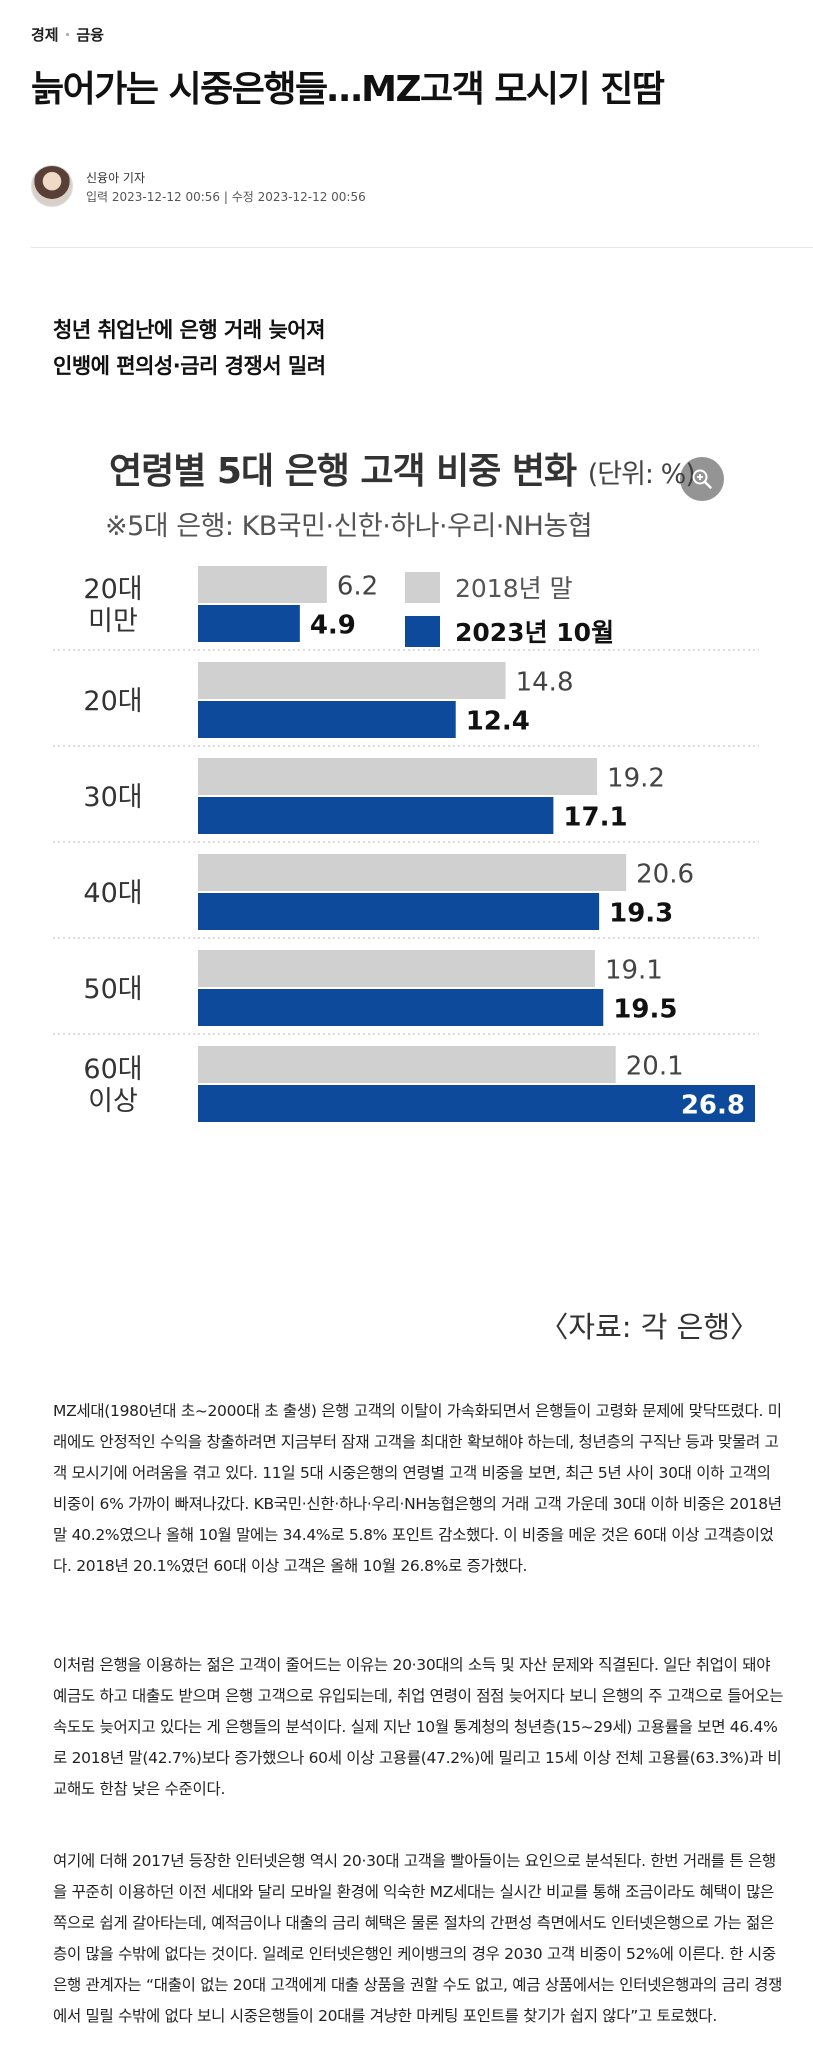 The height and width of the screenshot is (2071, 813). What do you see at coordinates (343, 471) in the screenshot?
I see `chart-title-text: 연령별 5대 은행 고객 비중 변화` at bounding box center [343, 471].